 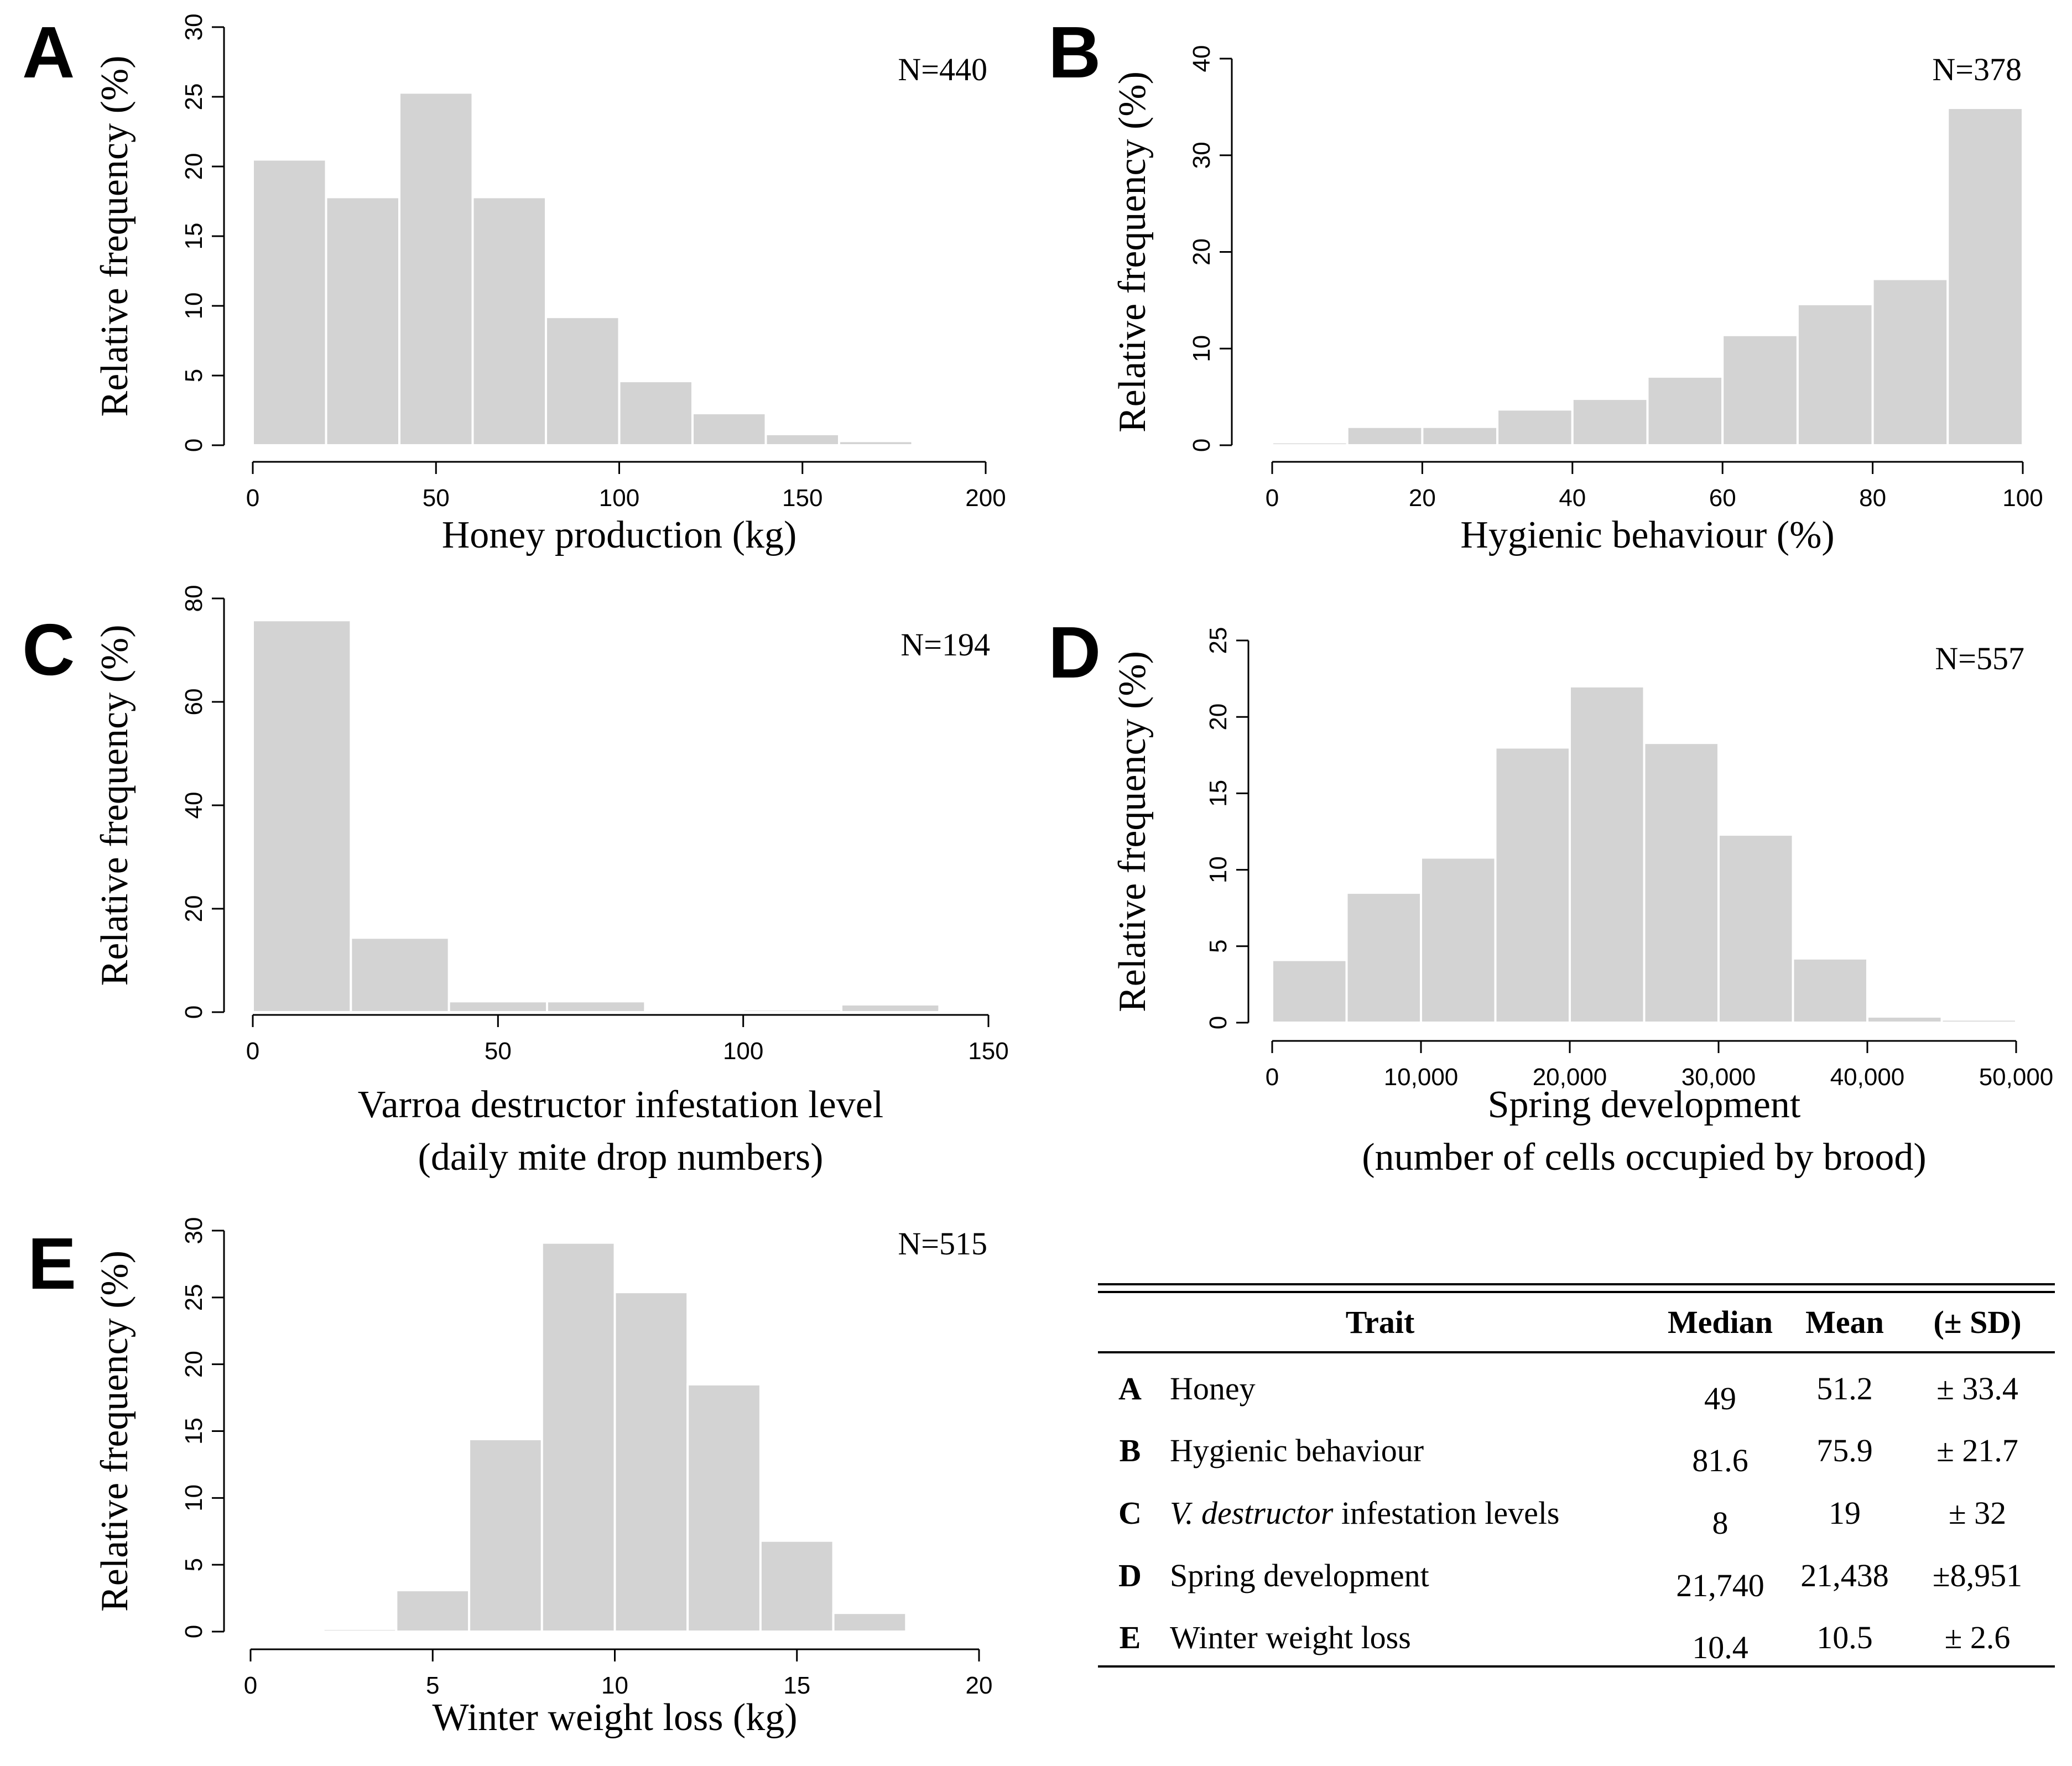 What do you see at coordinates (1720, 1398) in the screenshot?
I see `table-median-cell: 49` at bounding box center [1720, 1398].